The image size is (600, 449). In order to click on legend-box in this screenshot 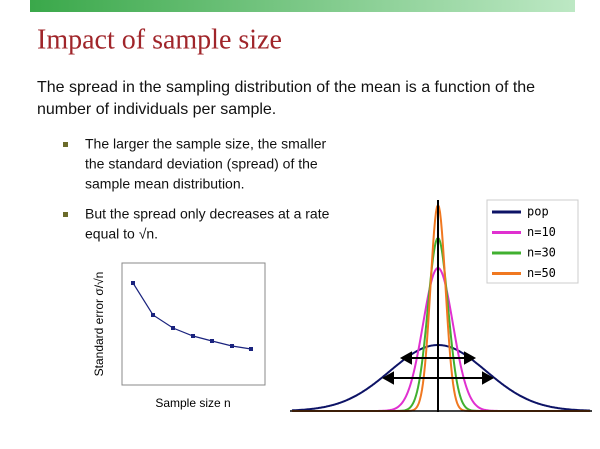, I will do `click(532, 241)`.